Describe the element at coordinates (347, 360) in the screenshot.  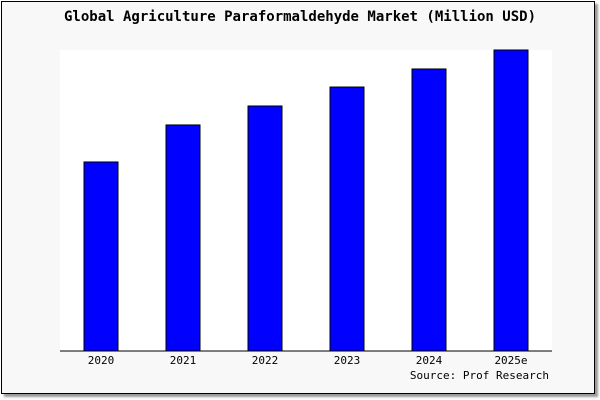
I see `x-tick-label: 2023` at that location.